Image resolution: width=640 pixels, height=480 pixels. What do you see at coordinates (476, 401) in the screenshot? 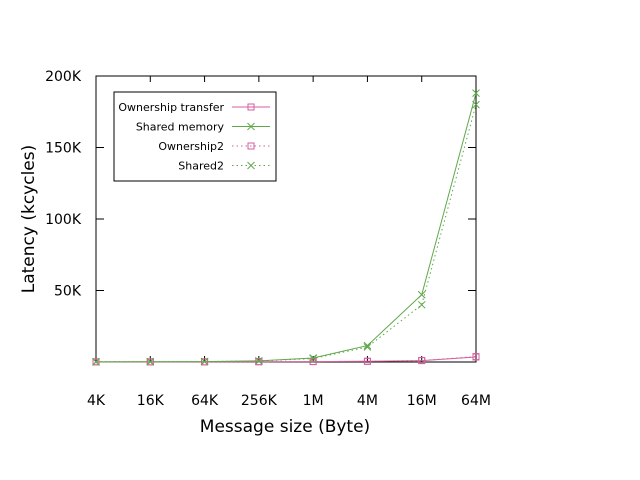
I see `x-tick-label: 64M` at bounding box center [476, 401].